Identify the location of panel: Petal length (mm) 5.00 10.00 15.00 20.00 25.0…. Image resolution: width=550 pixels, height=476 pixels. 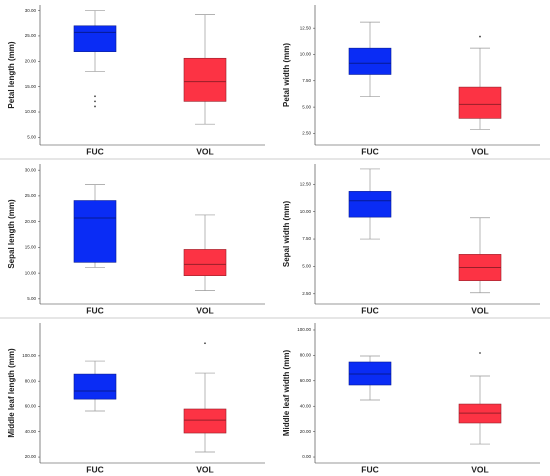
(136, 80).